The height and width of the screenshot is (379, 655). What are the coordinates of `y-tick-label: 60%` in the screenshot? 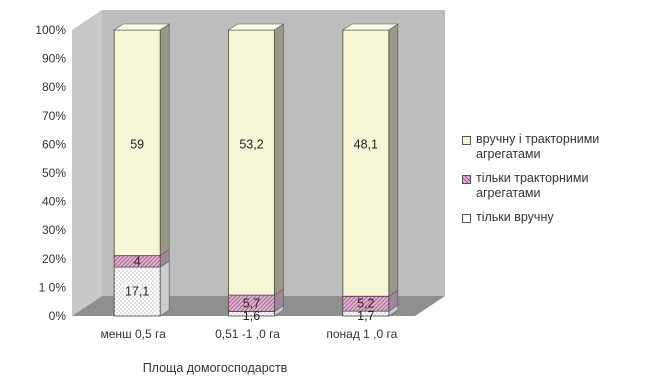 It's located at (54, 144).